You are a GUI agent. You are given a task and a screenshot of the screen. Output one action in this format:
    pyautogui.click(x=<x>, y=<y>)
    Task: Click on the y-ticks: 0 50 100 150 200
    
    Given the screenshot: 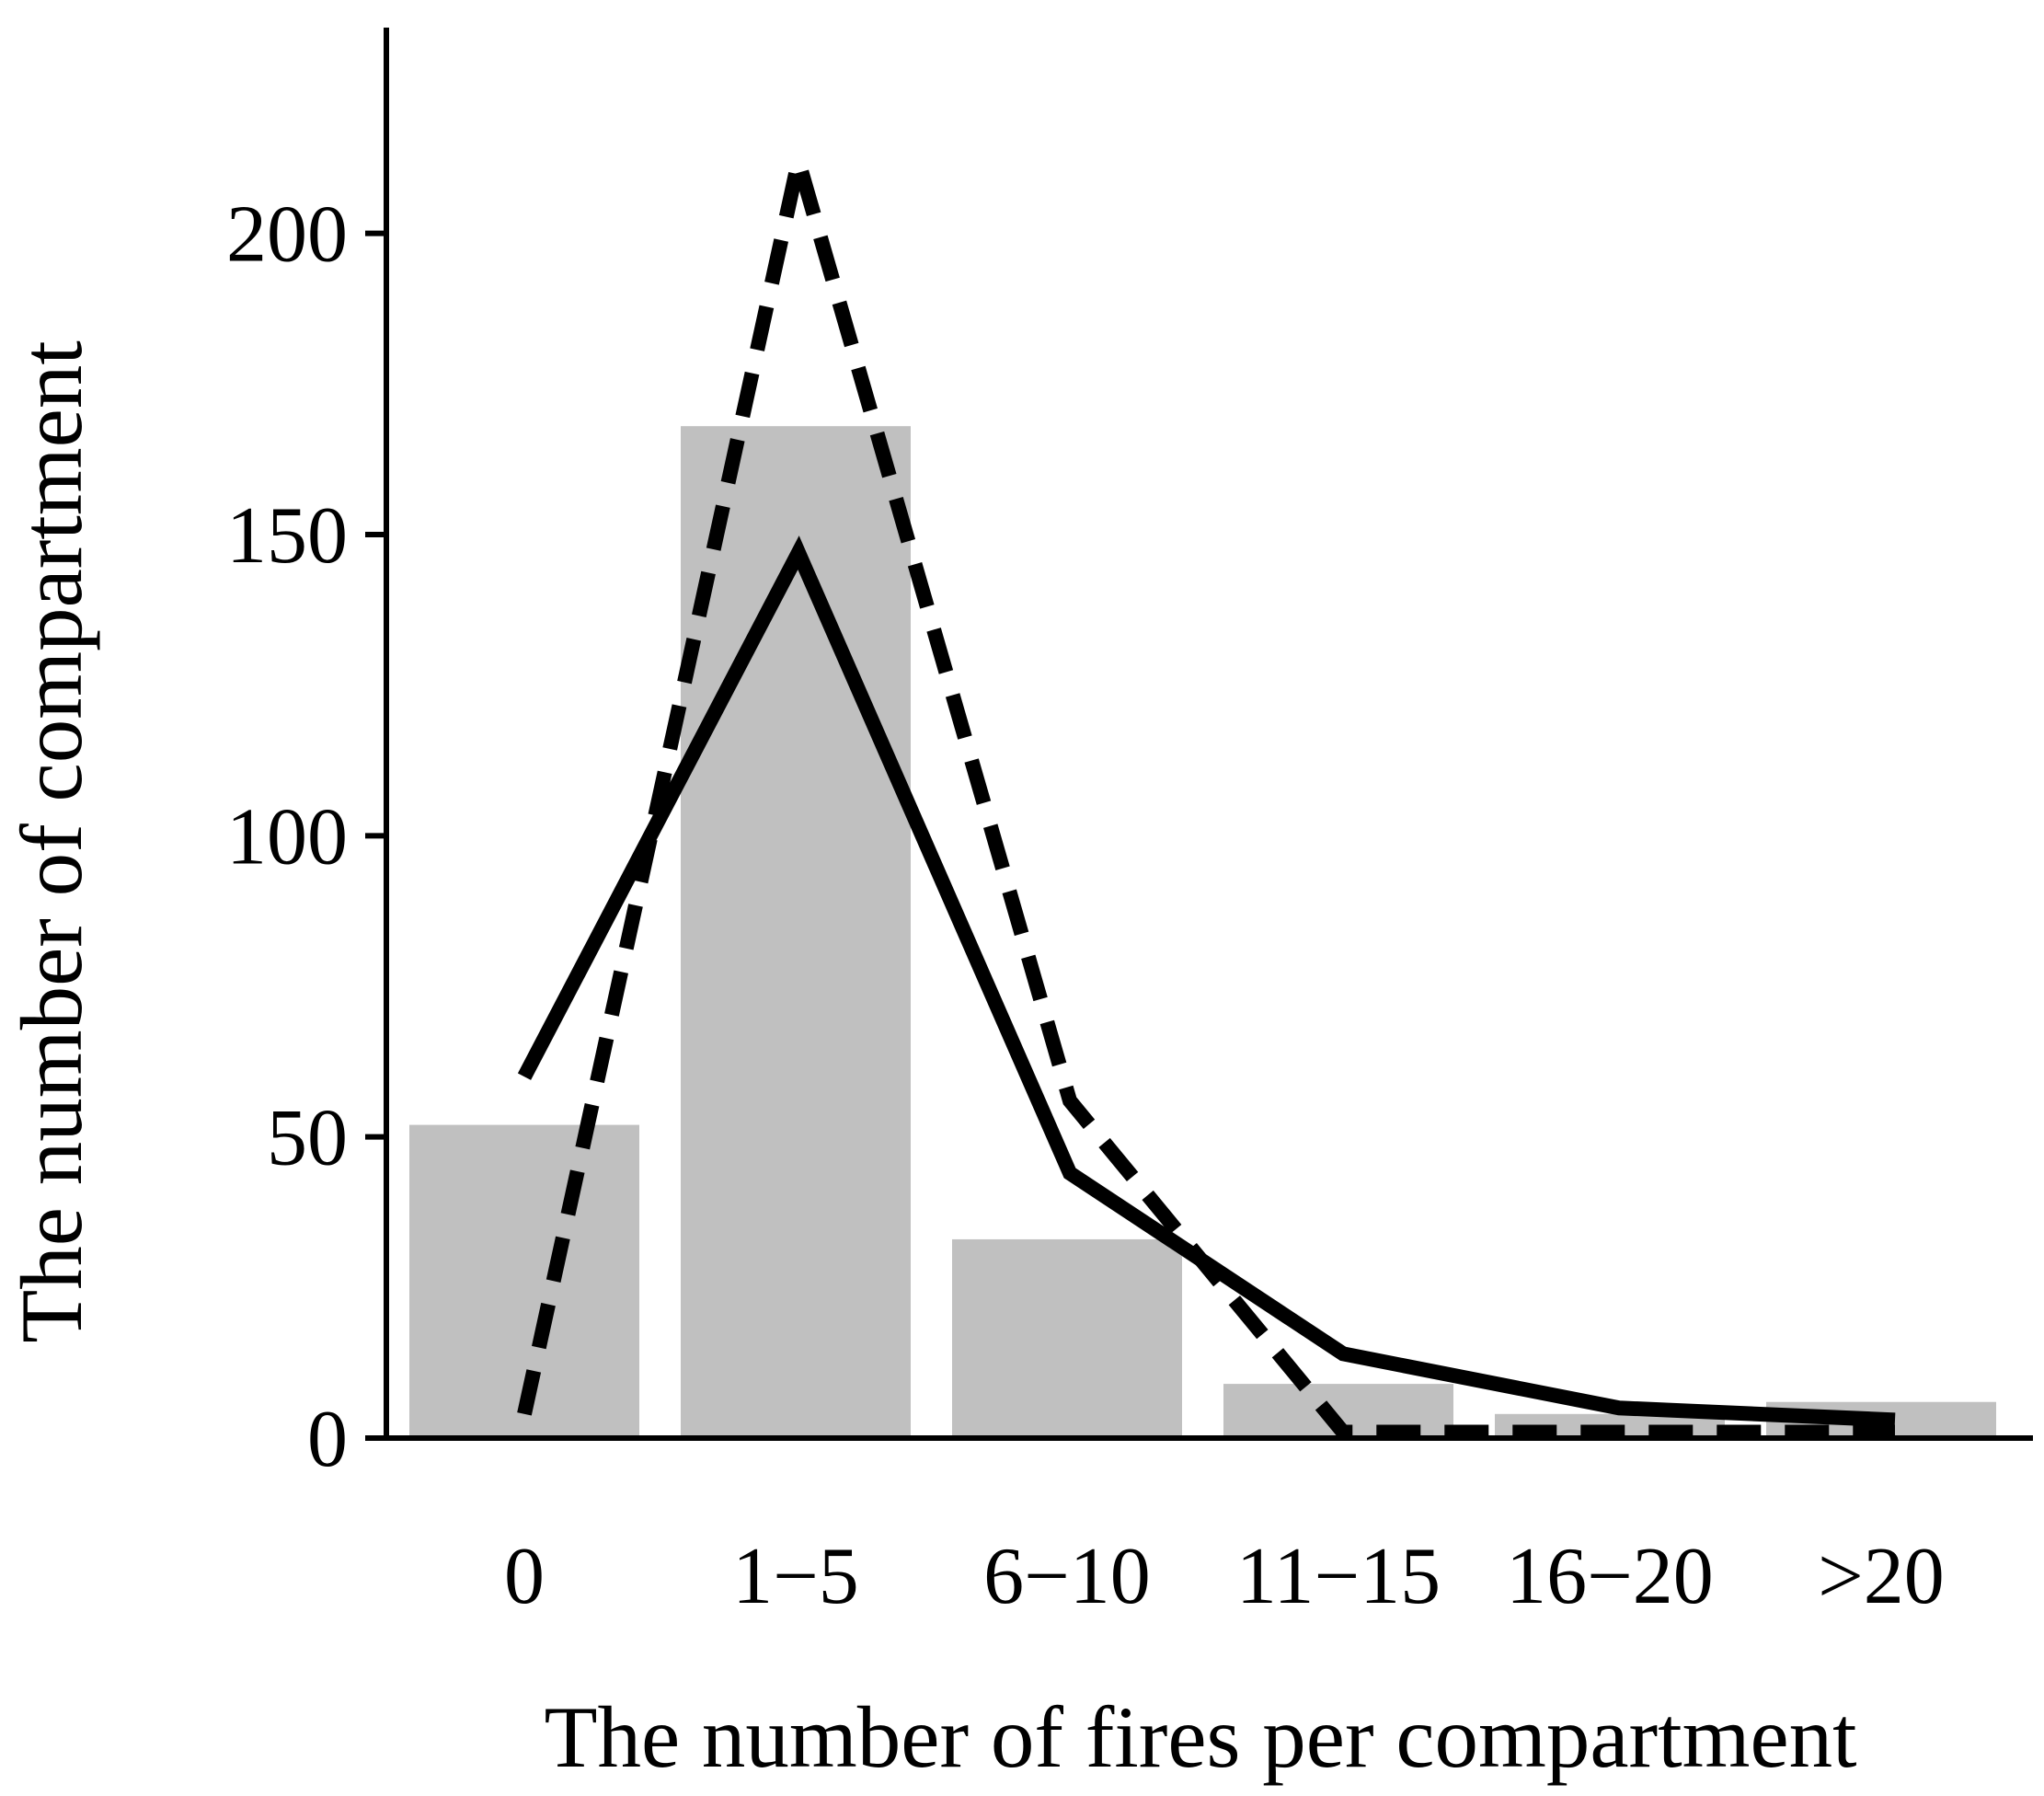 What is the action you would take?
    pyautogui.click(x=306, y=837)
    